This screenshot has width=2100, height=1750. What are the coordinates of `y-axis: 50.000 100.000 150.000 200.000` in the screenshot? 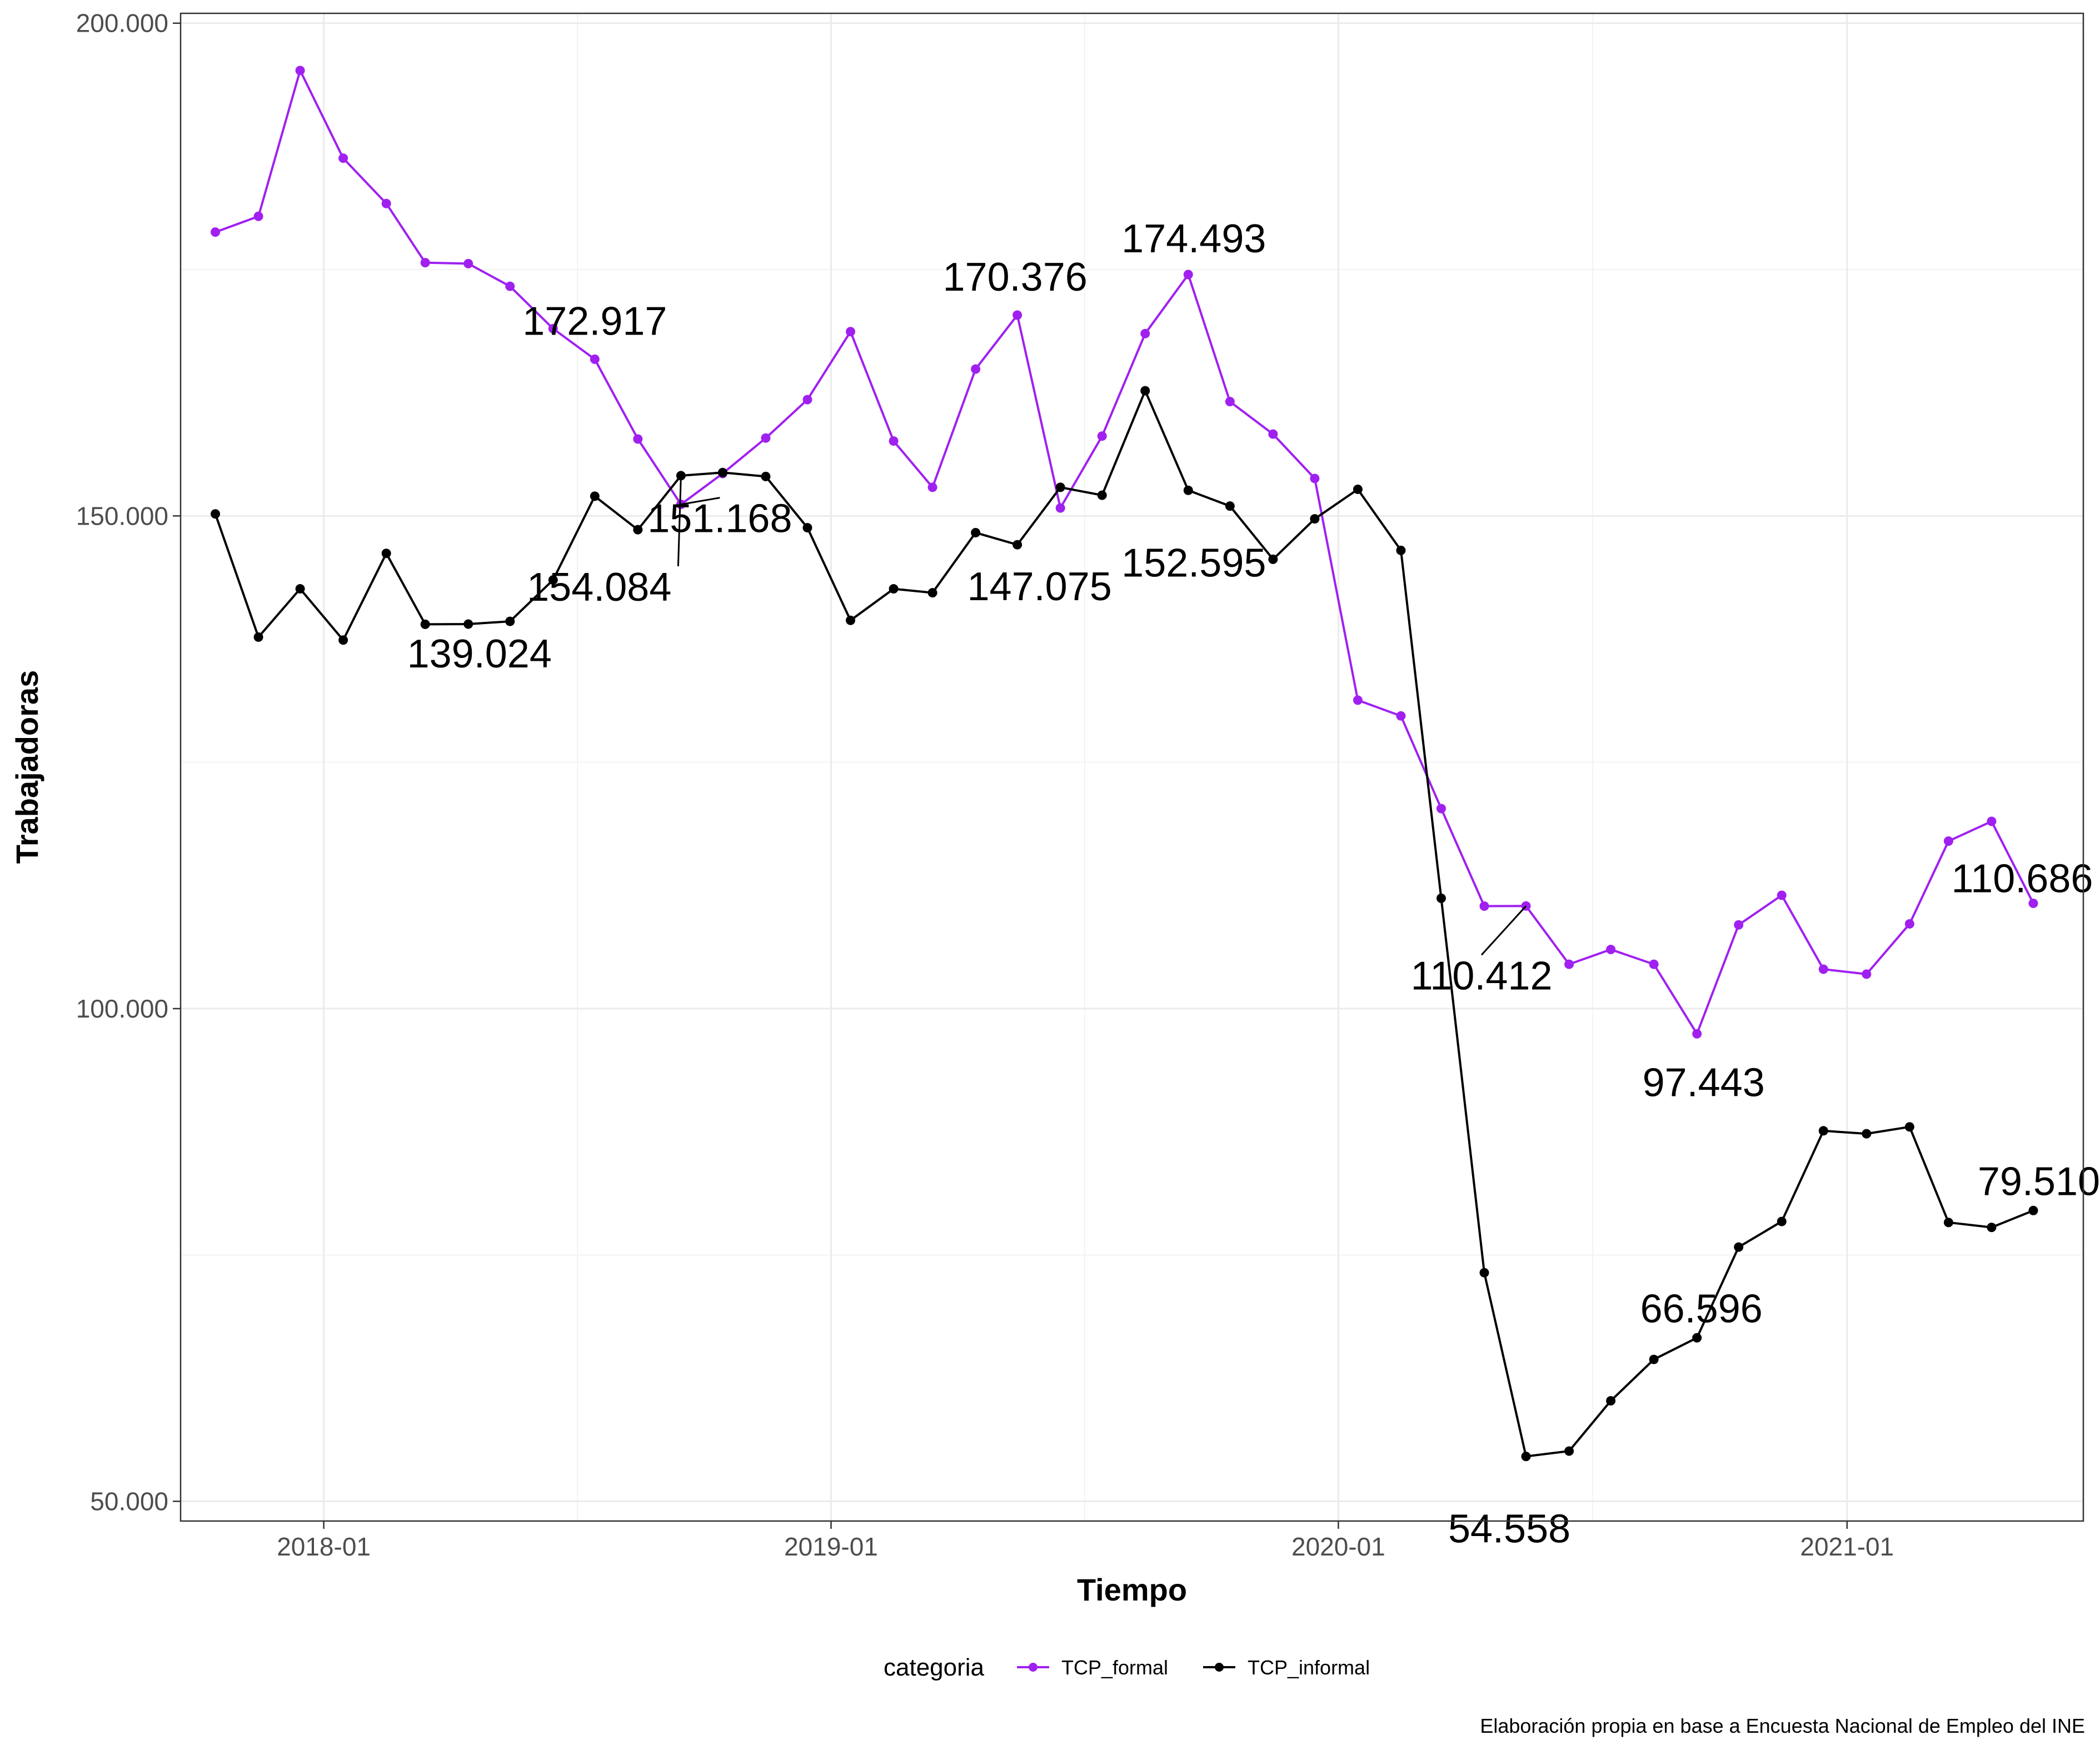 It's located at (128, 762).